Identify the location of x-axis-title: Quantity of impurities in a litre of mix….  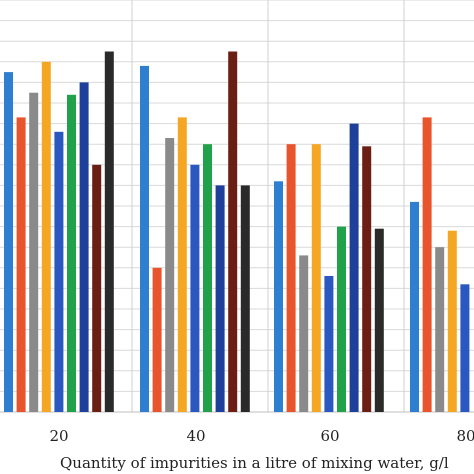
(254, 463).